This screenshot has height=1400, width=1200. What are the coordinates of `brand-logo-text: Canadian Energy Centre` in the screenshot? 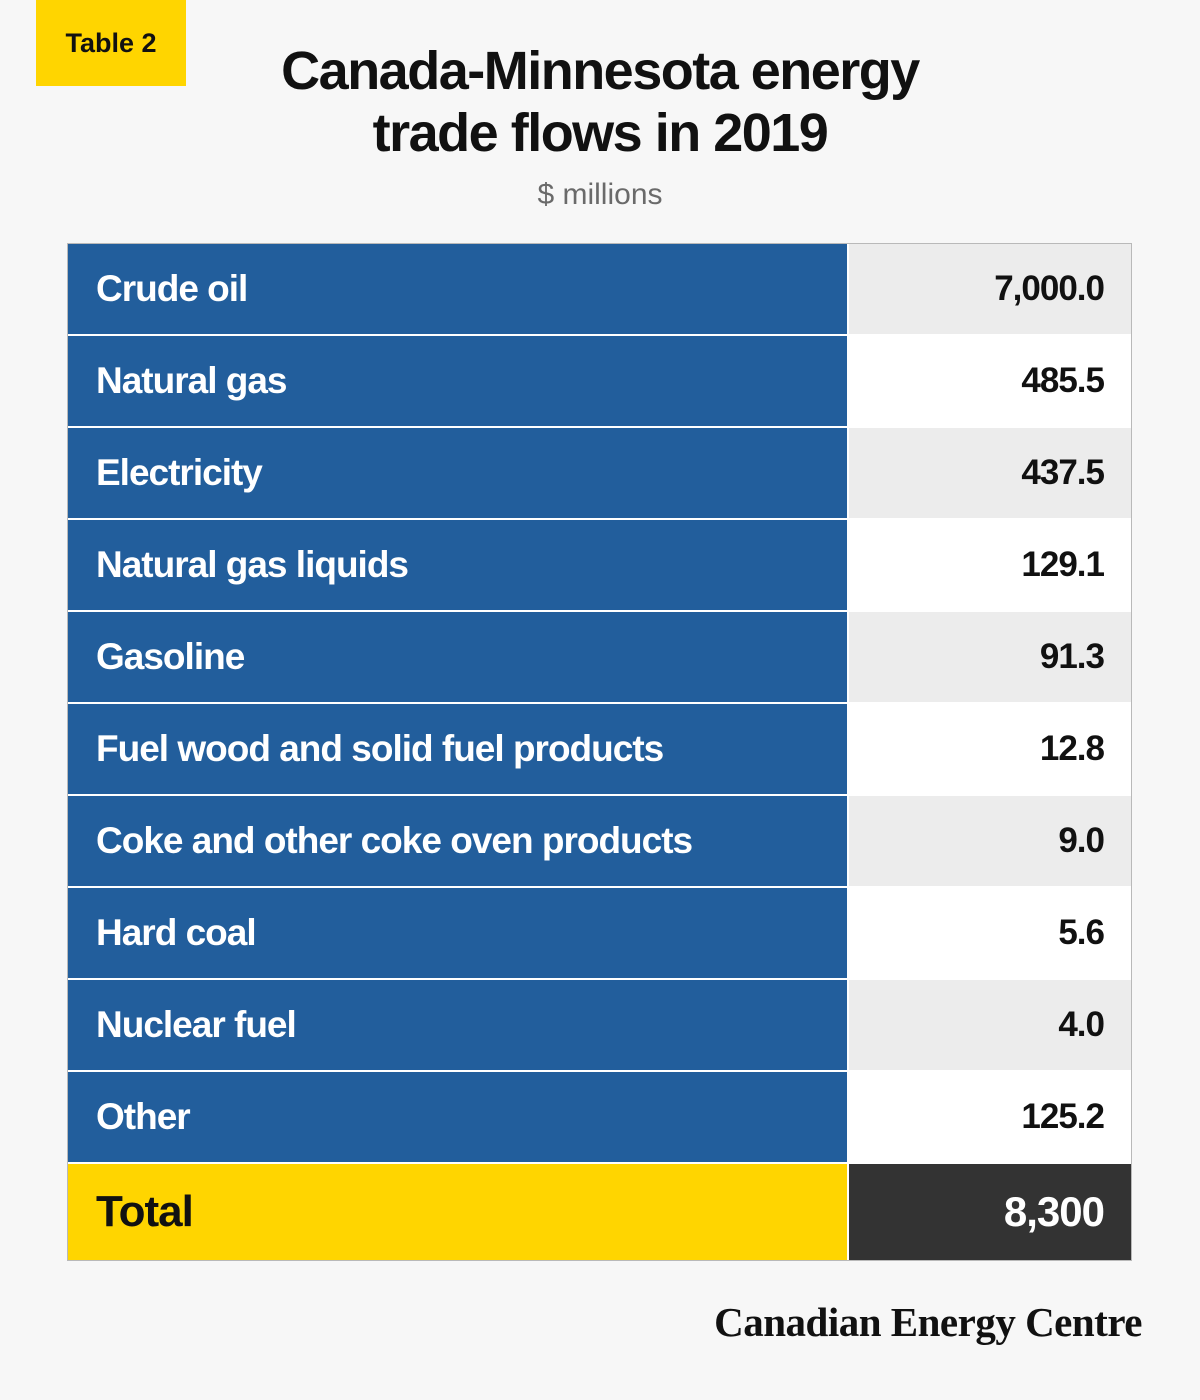 It's located at (928, 1322).